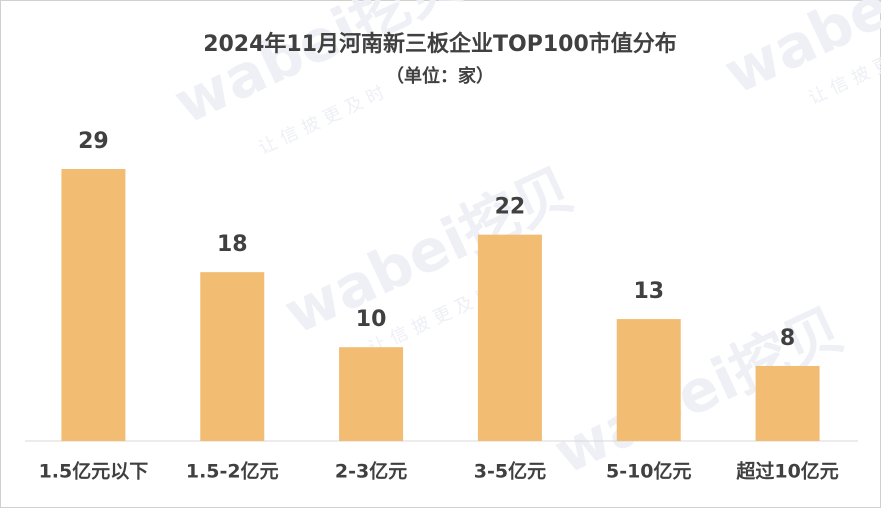 The height and width of the screenshot is (508, 881). What do you see at coordinates (93, 141) in the screenshot?
I see `value-label: 29` at bounding box center [93, 141].